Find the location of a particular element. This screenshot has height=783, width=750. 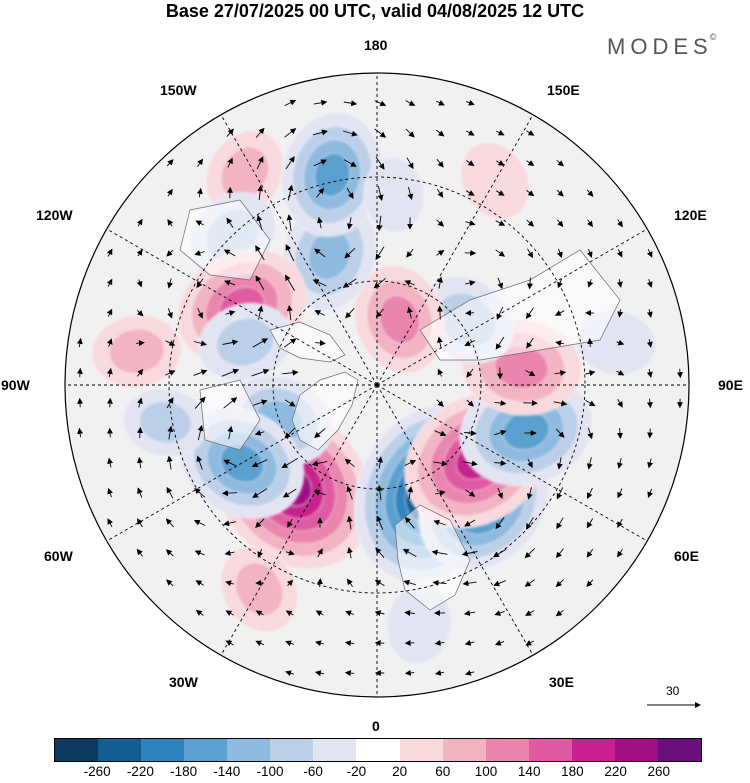

lon-label-30w: 30W is located at coordinates (183, 682).